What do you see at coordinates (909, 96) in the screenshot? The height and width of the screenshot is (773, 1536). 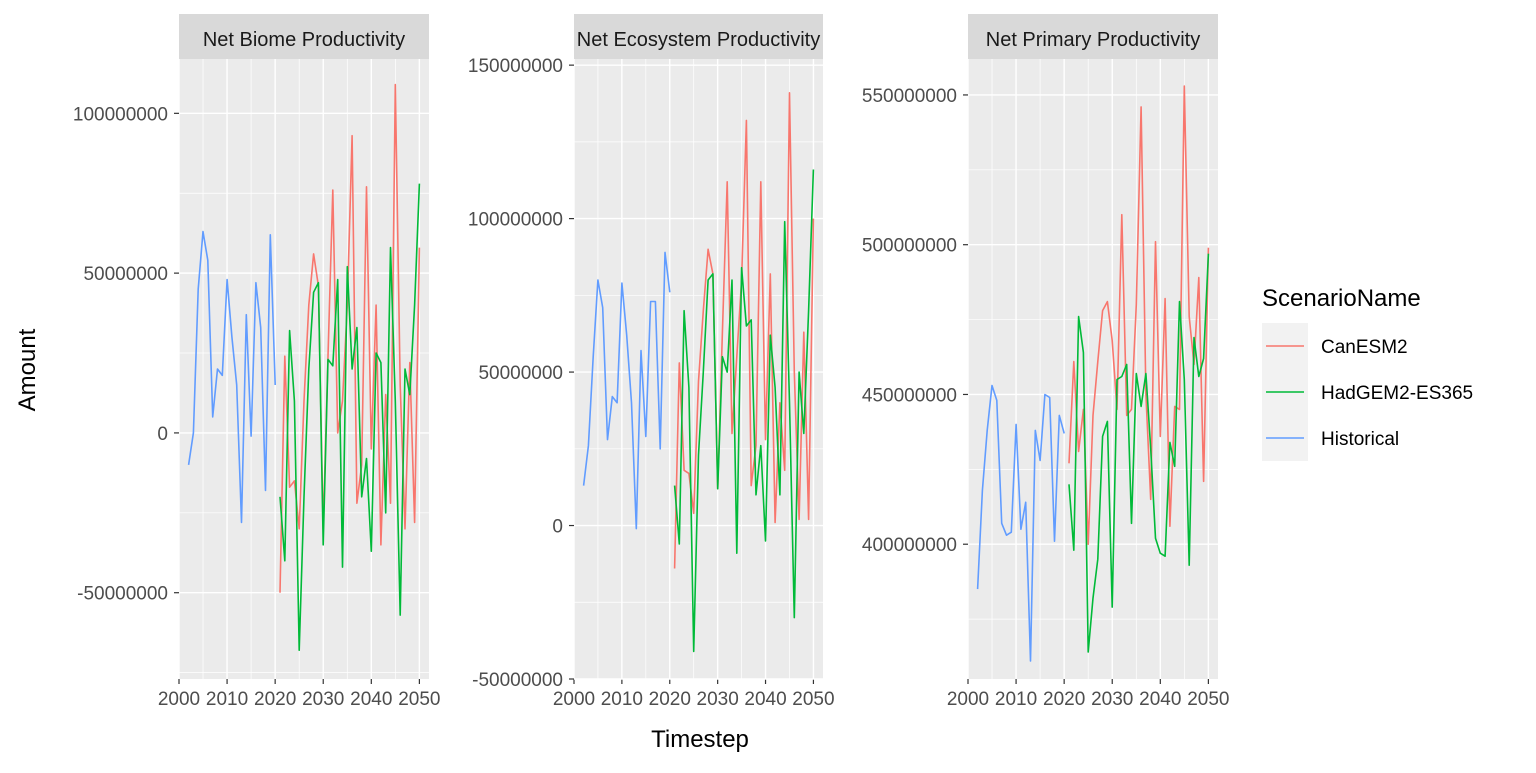 I see `y-tick-label: 550000000` at bounding box center [909, 96].